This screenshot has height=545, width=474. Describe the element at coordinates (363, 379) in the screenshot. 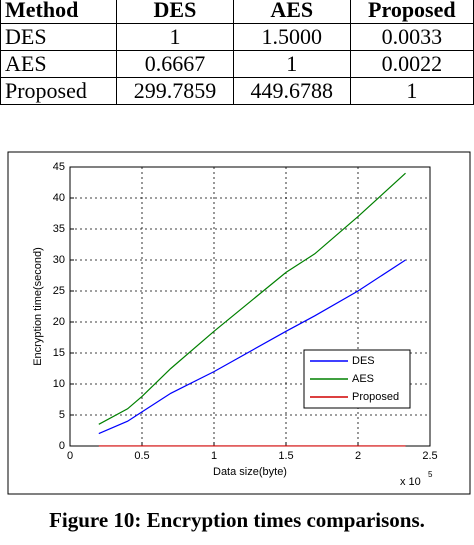

I see `legend-label: AES` at that location.